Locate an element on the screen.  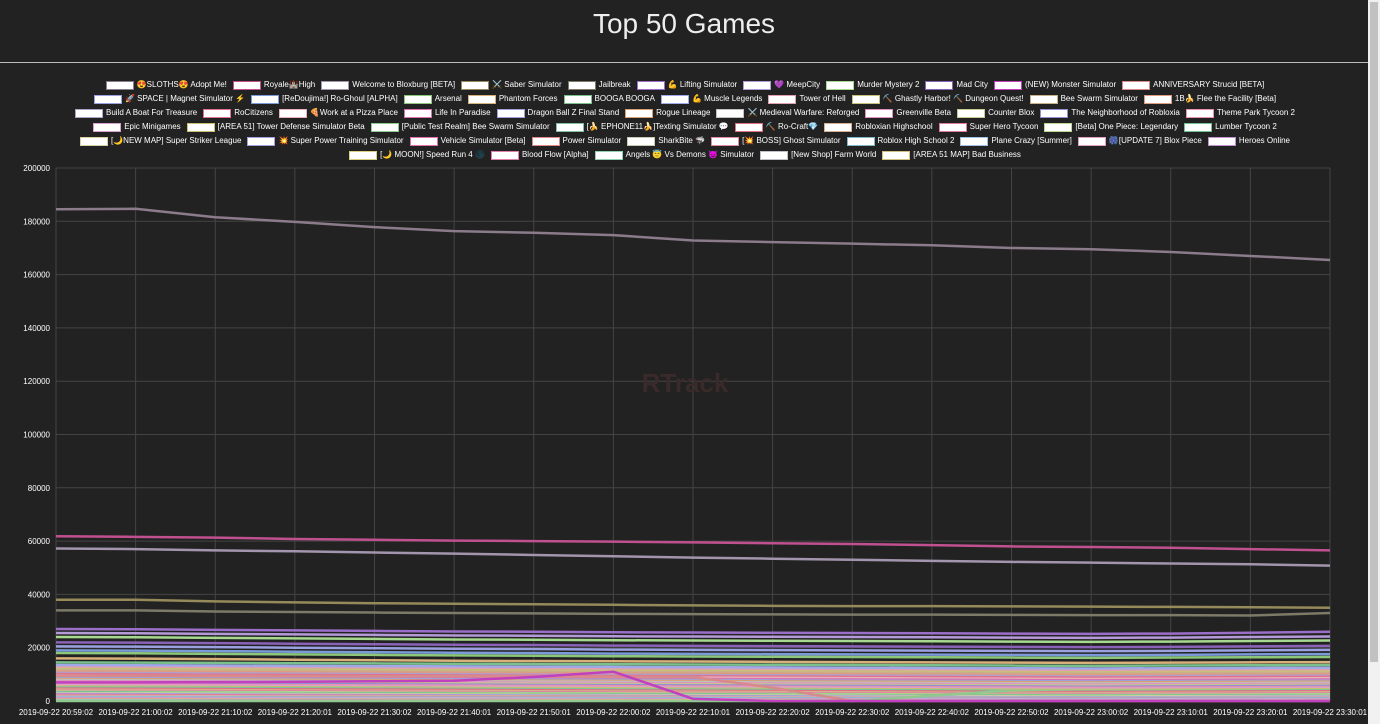
legend-item: [New Shop] Farm World is located at coordinates (818, 155).